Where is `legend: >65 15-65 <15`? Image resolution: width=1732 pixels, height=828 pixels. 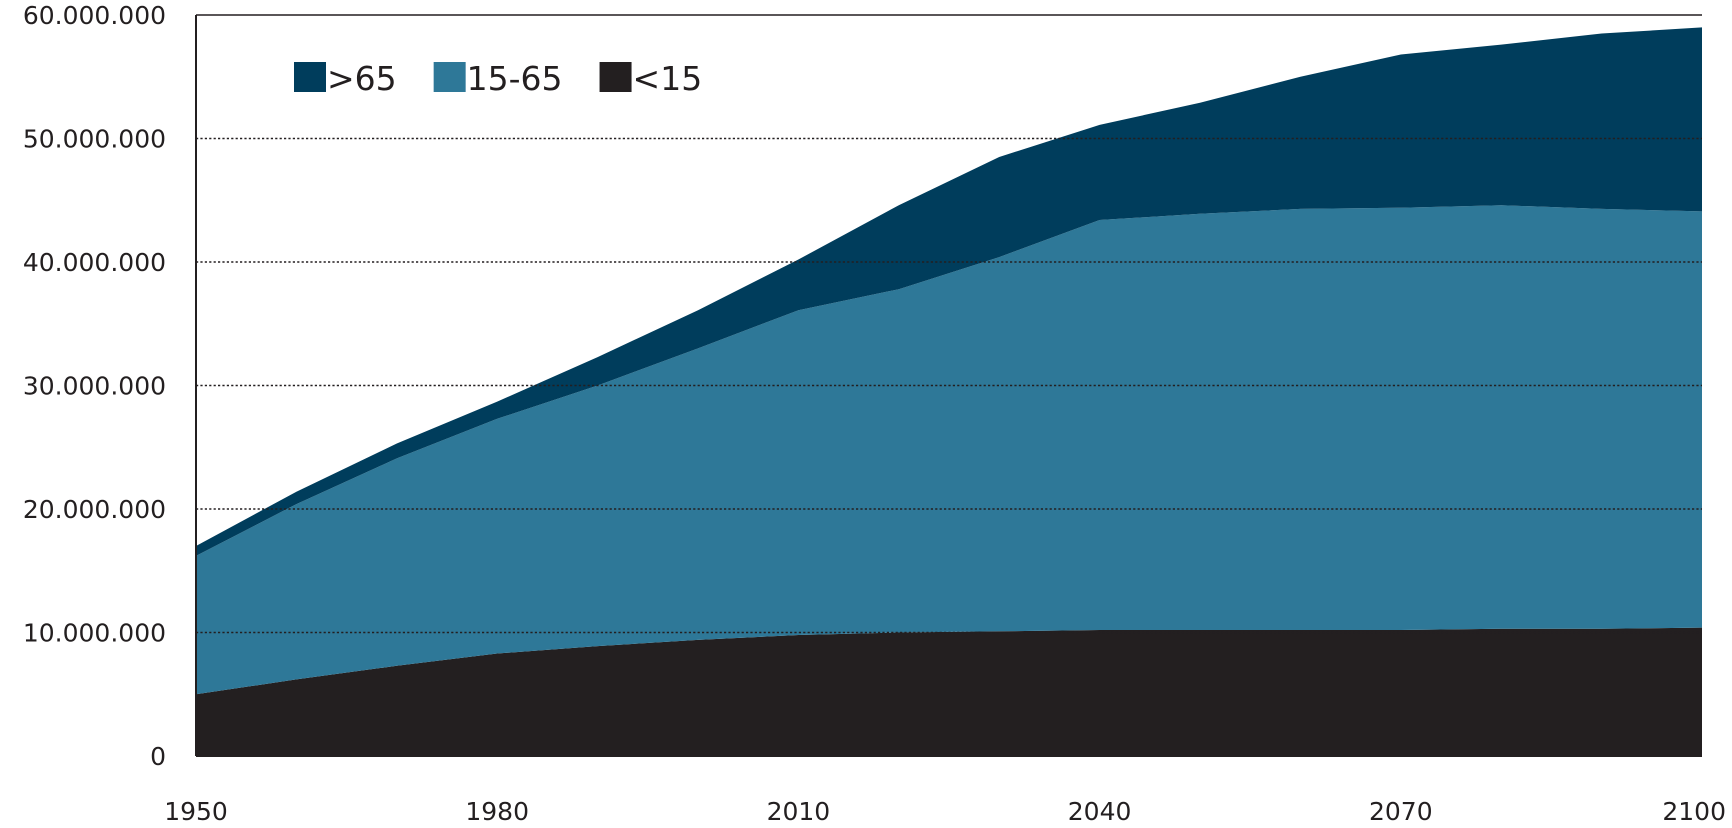
legend: >65 15-65 <15 is located at coordinates (498, 78).